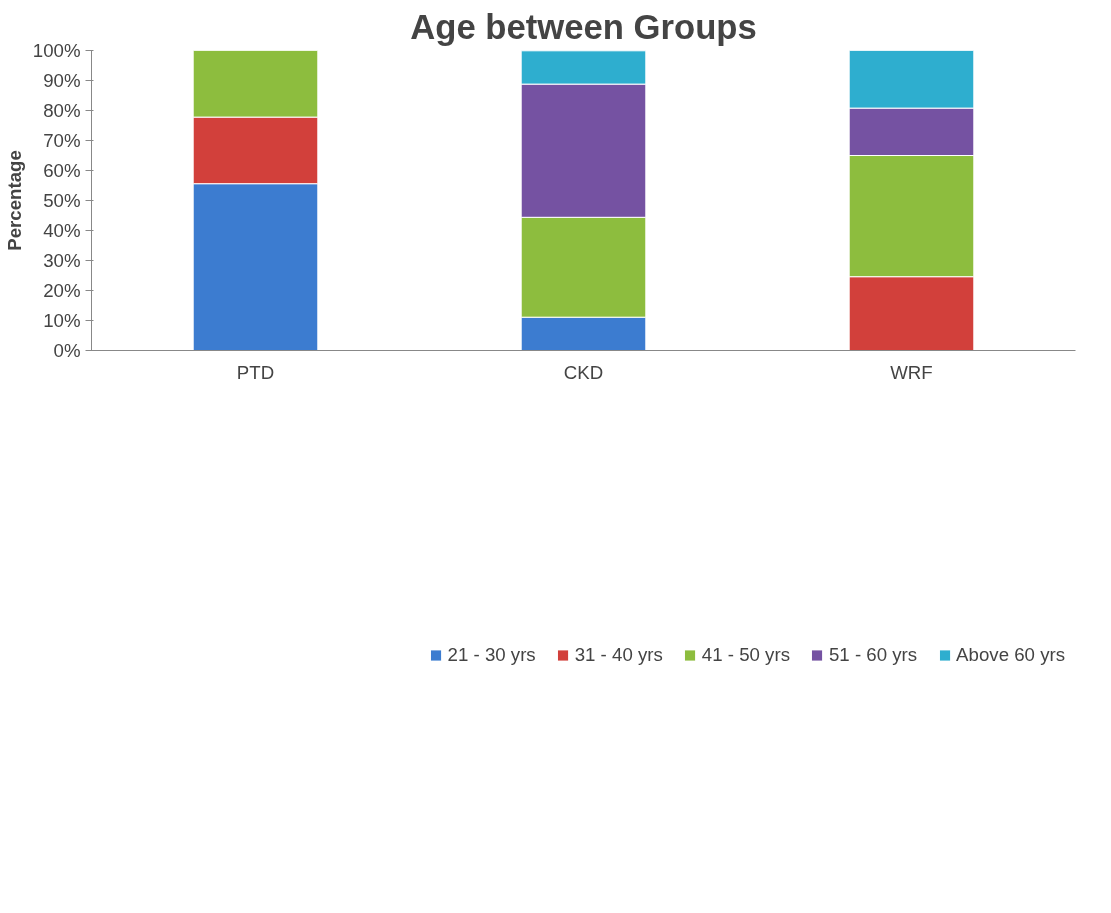 This screenshot has width=1111, height=913. What do you see at coordinates (62, 170) in the screenshot?
I see `y-tick-label: 60%` at bounding box center [62, 170].